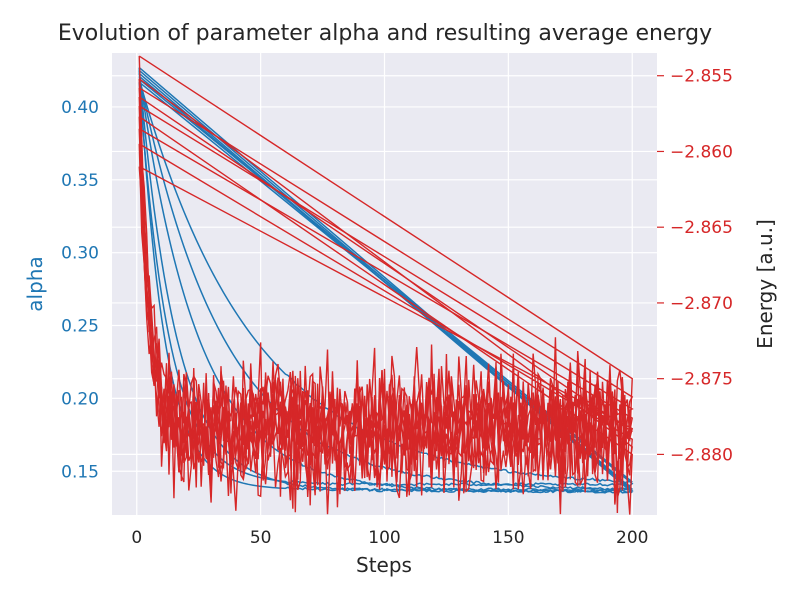 The height and width of the screenshot is (600, 800). I want to click on y-left-tick-label: 0.20, so click(80, 399).